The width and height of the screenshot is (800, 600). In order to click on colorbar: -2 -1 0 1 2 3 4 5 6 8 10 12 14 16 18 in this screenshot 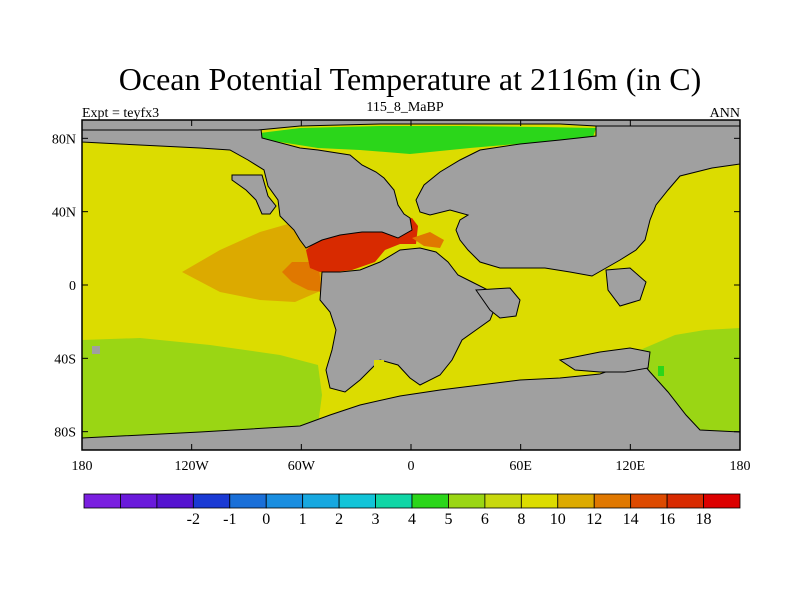, I will do `click(412, 510)`.